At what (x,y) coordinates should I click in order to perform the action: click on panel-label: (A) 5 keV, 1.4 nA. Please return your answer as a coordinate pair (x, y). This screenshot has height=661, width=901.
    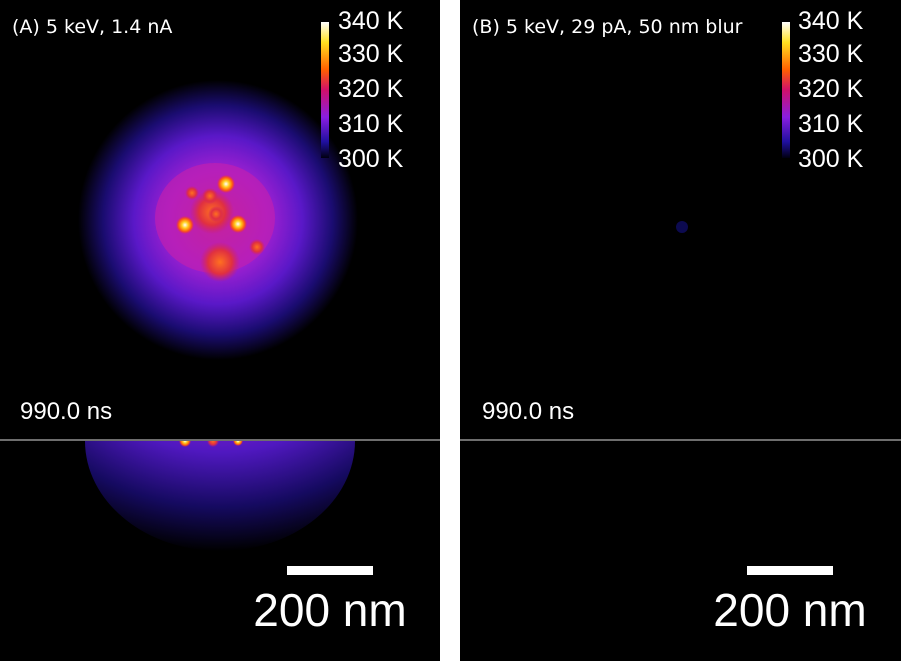
    Looking at the image, I should click on (92, 27).